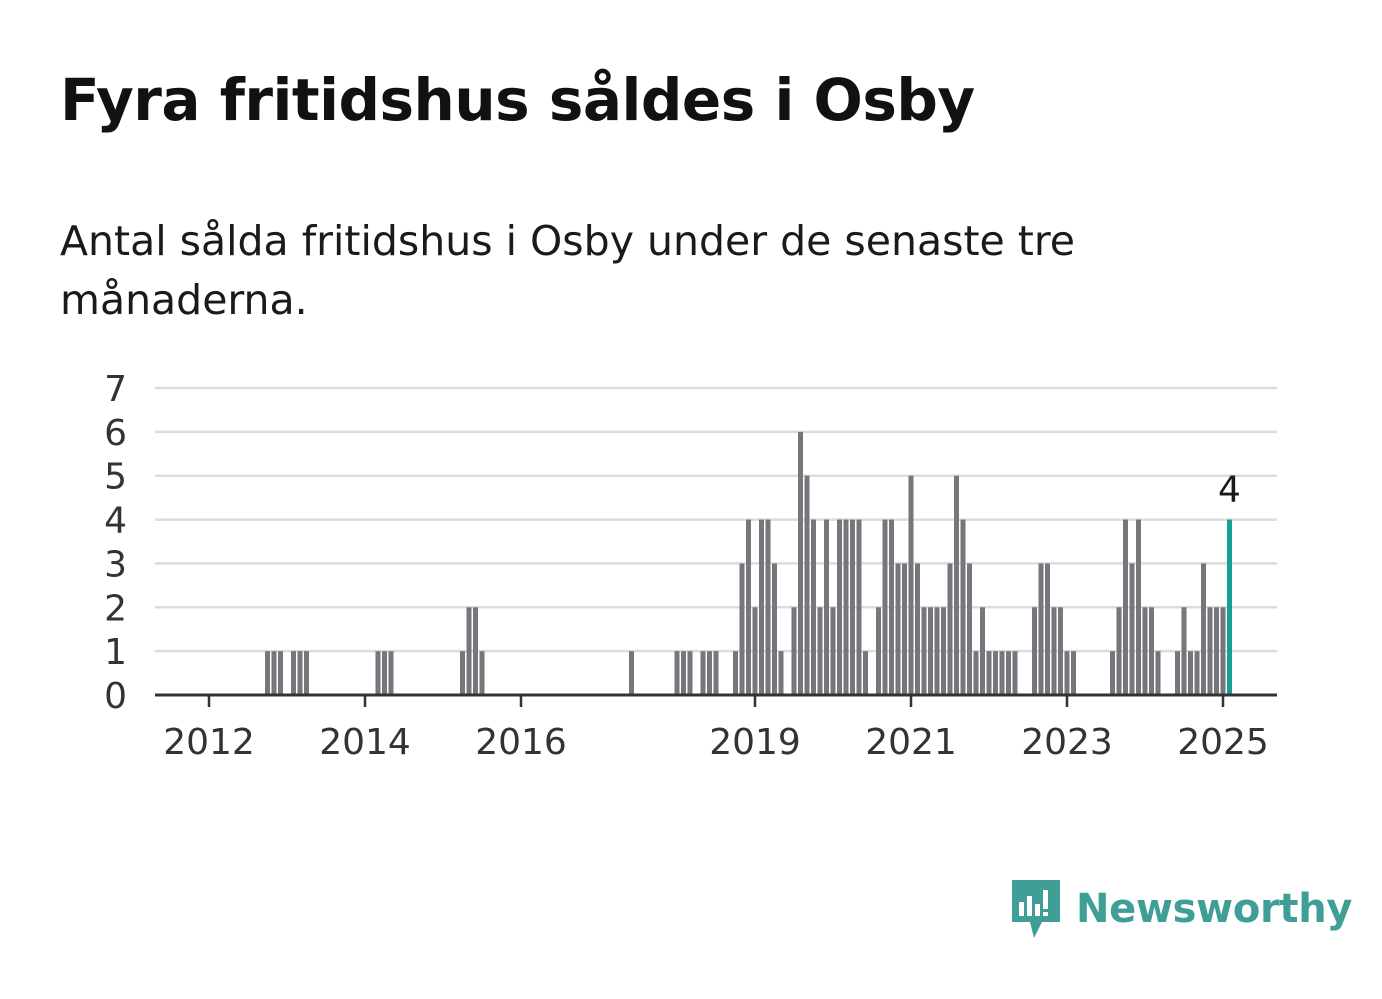  What do you see at coordinates (365, 742) in the screenshot?
I see `x-tick-label: 2014` at bounding box center [365, 742].